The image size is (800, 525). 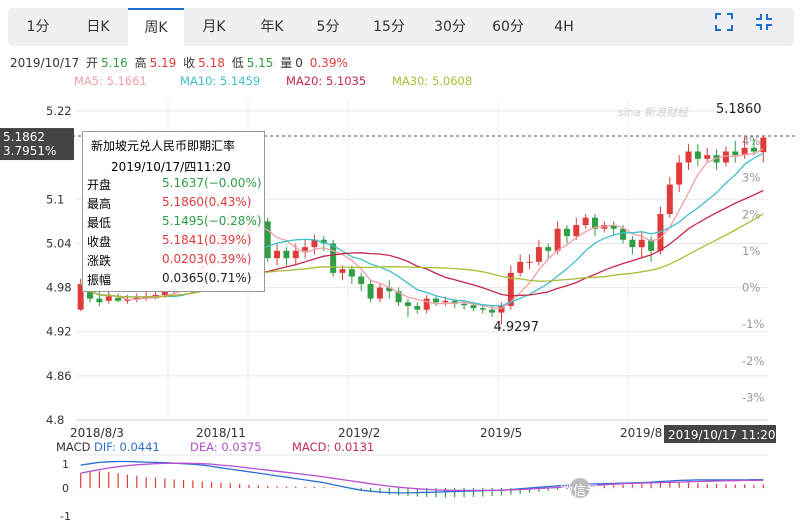 What do you see at coordinates (99, 280) in the screenshot?
I see `tooltip-row-label: 振幅` at bounding box center [99, 280].